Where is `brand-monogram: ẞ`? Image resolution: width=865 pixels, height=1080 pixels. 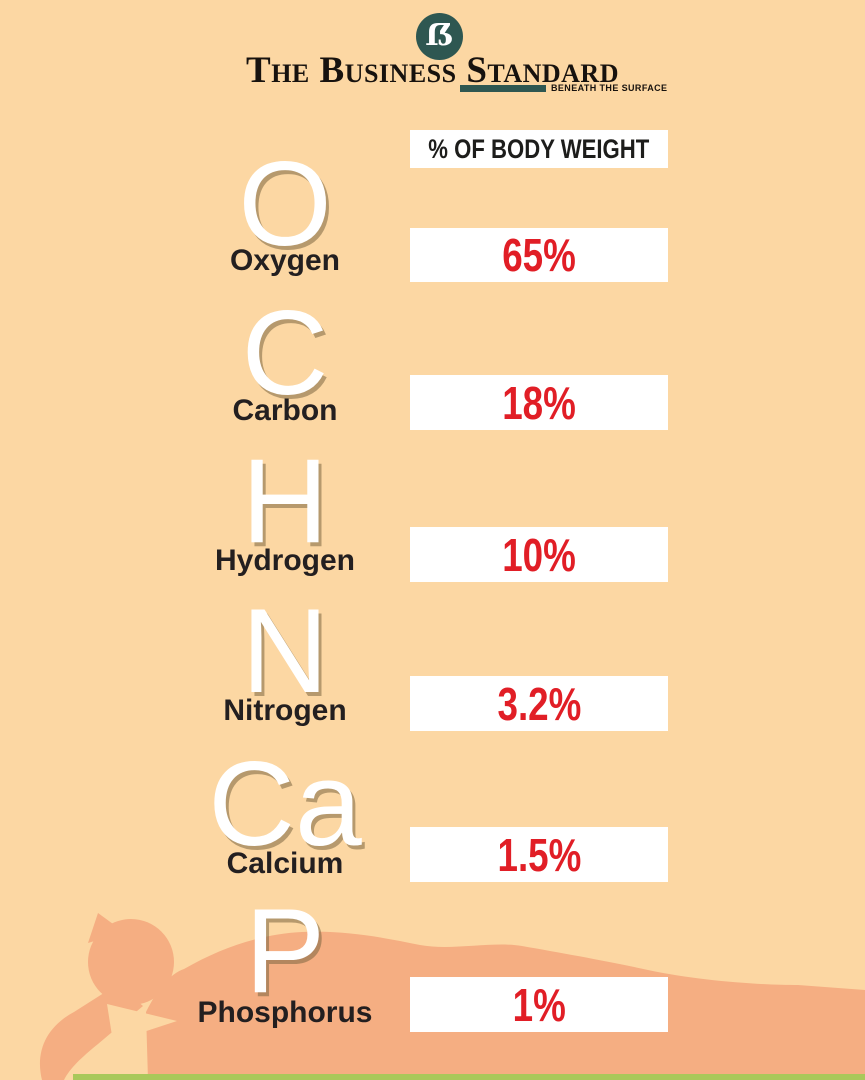 brand-monogram: ẞ is located at coordinates (439, 35).